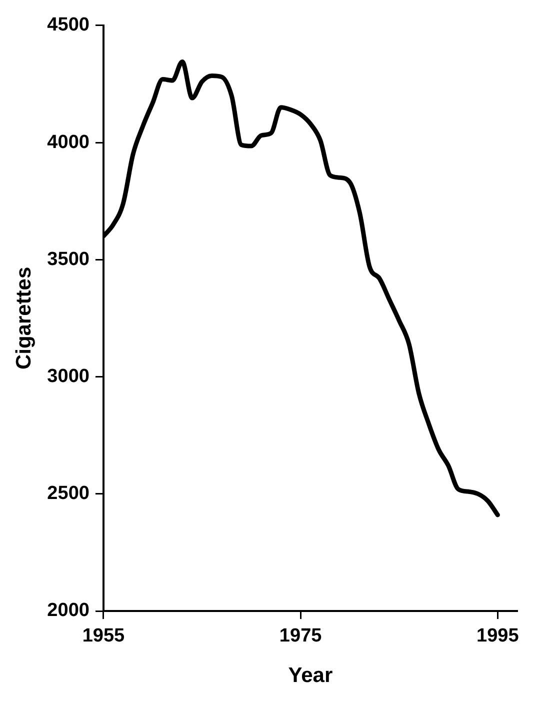  What do you see at coordinates (68, 376) in the screenshot?
I see `y-tick-label: 3000` at bounding box center [68, 376].